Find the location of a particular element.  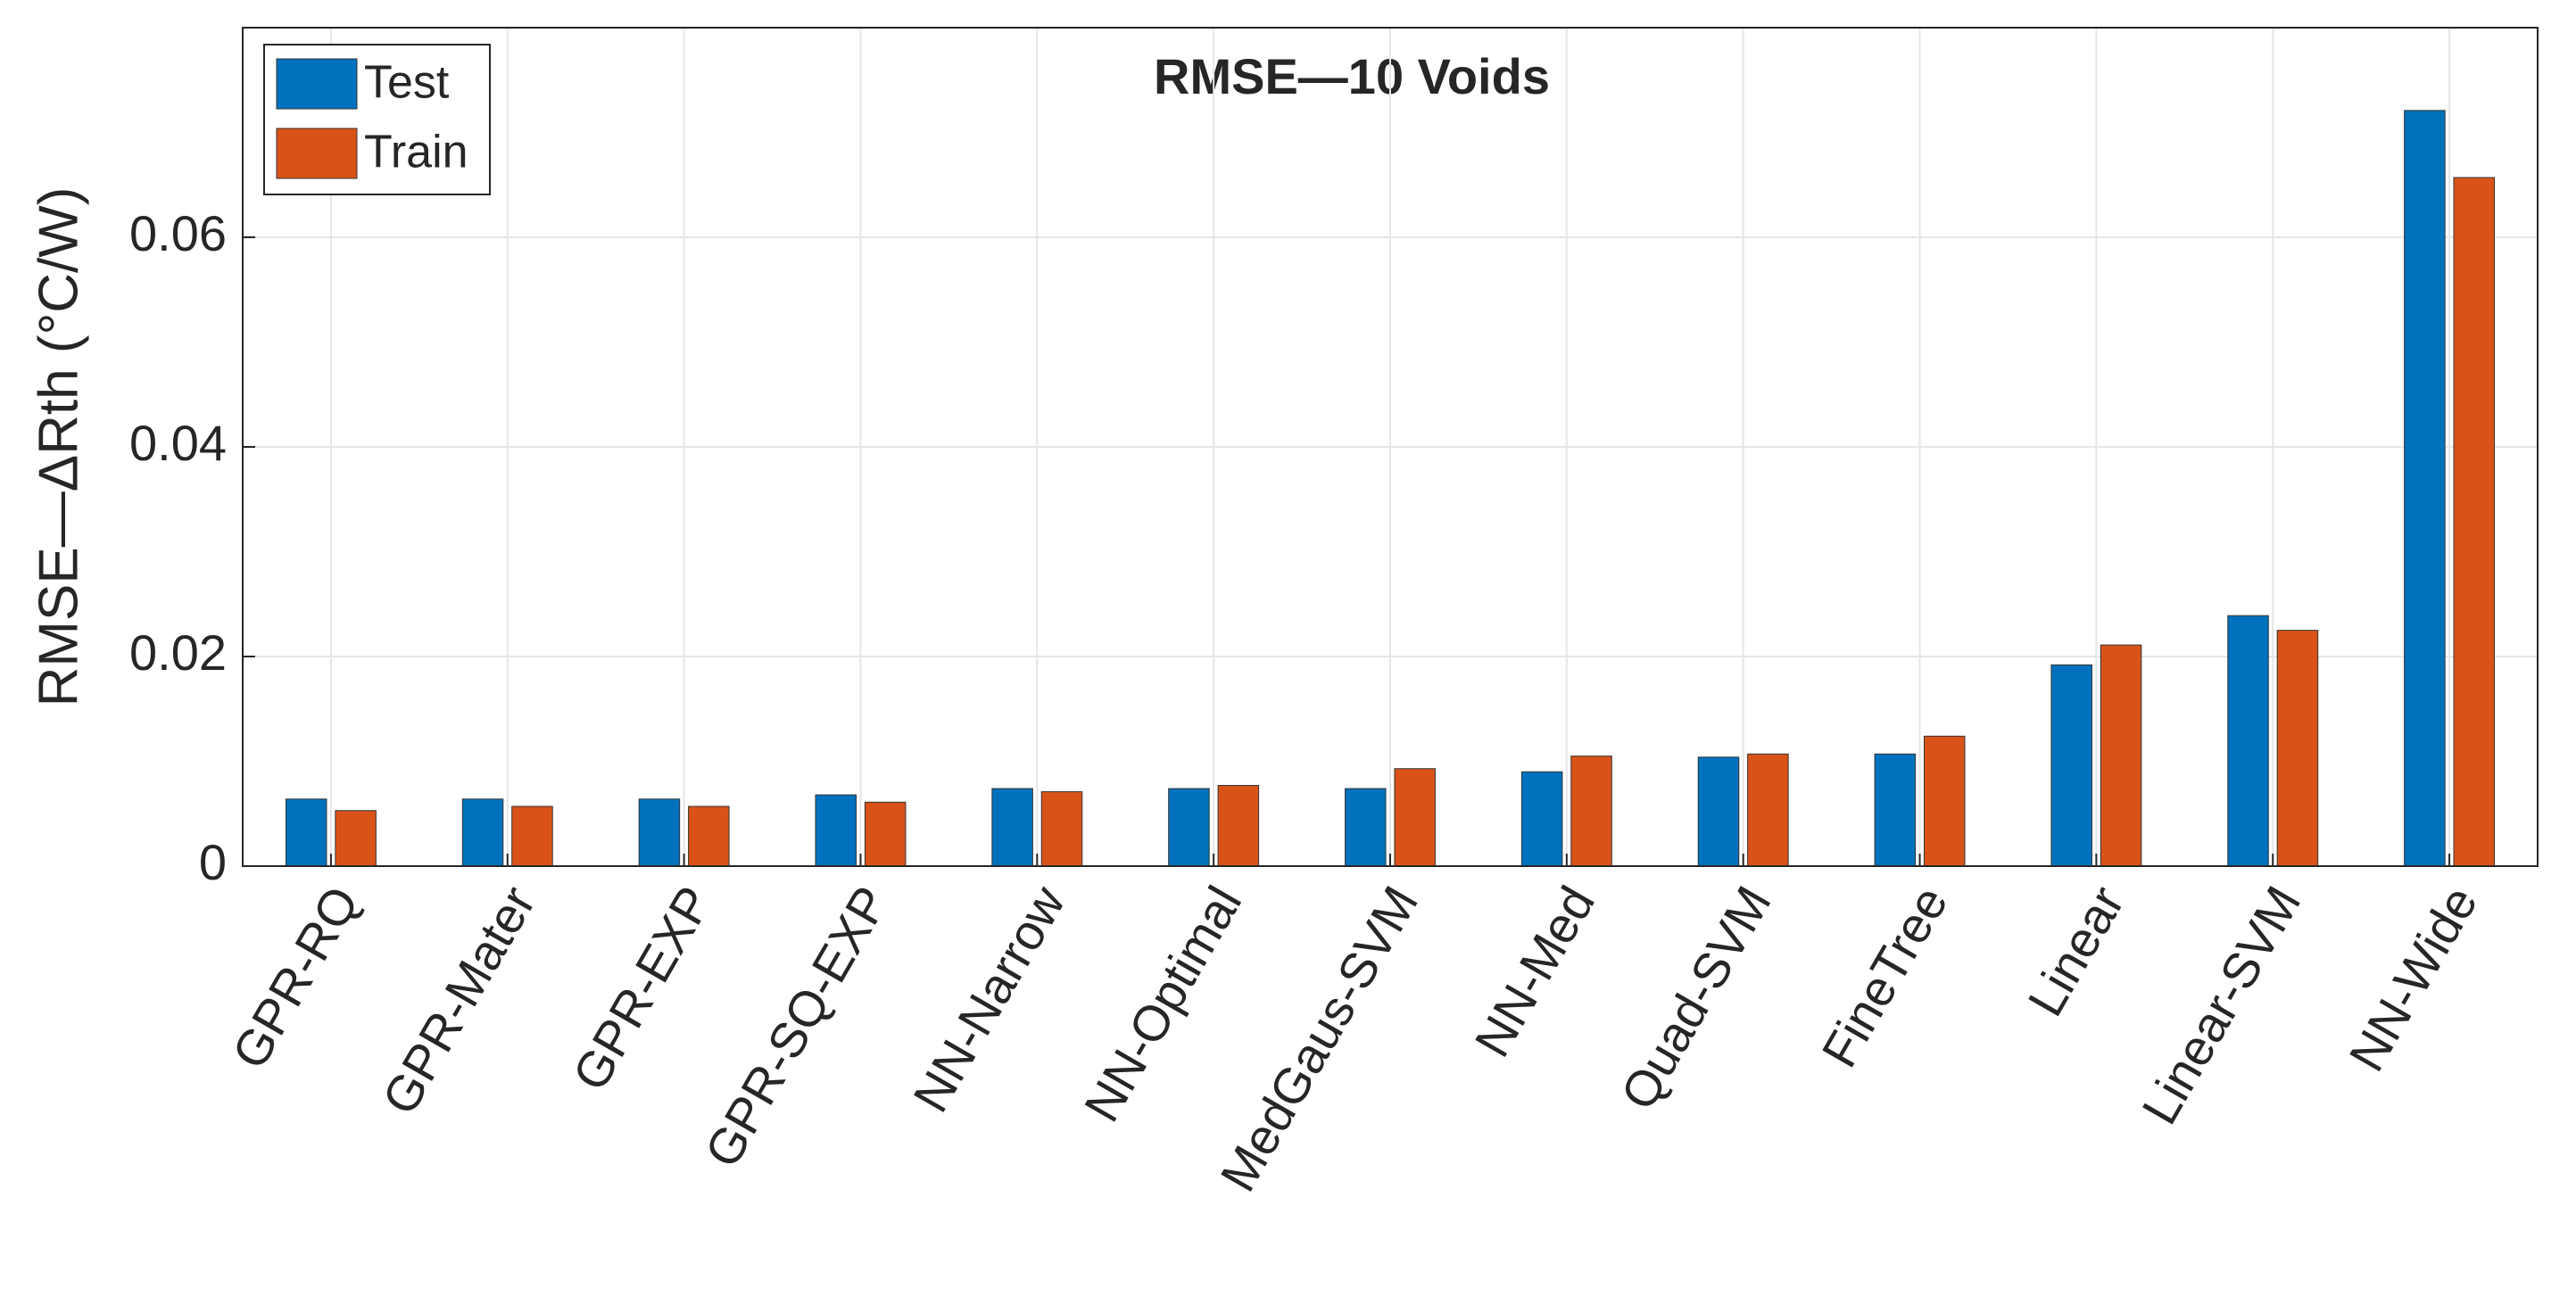

x-tick-label: MedGaus-SVM is located at coordinates (1319, 1039).